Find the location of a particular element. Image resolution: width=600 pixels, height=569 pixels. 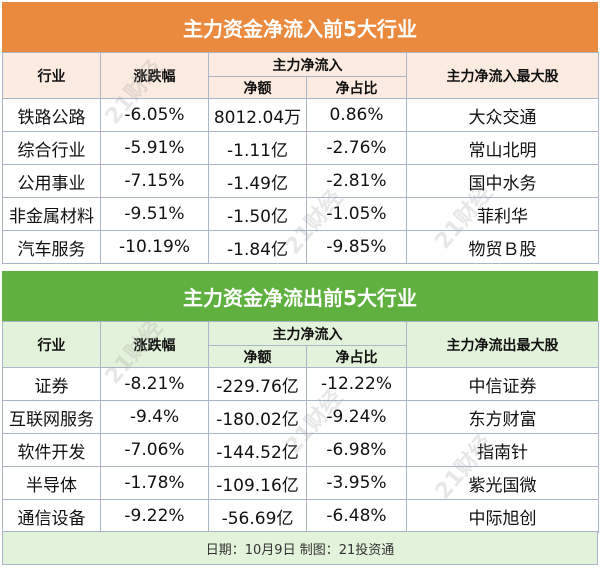

cell-change: -1.78% is located at coordinates (154, 483).